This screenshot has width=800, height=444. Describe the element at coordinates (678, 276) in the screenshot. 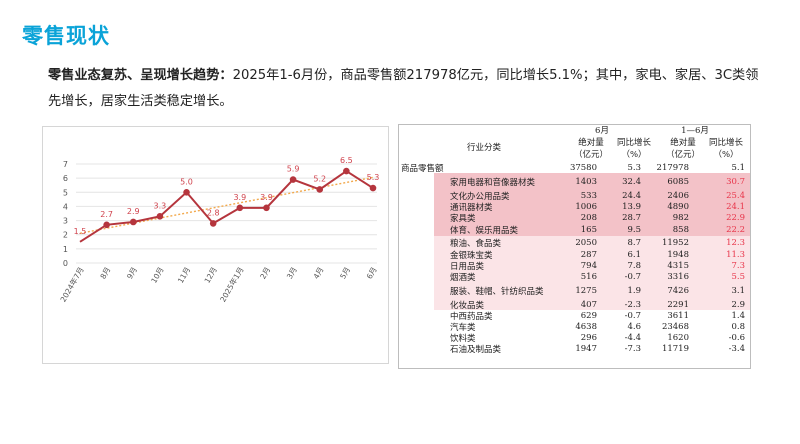

I see `h1-value: 3316` at that location.